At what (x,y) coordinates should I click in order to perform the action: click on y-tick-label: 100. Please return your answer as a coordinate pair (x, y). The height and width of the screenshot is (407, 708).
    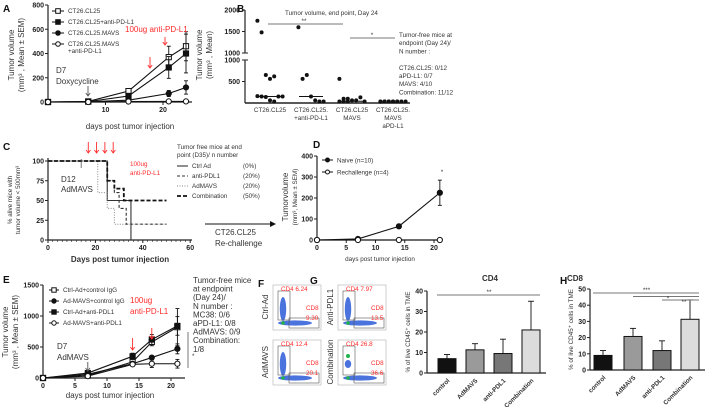
    Looking at the image, I should click on (38, 162).